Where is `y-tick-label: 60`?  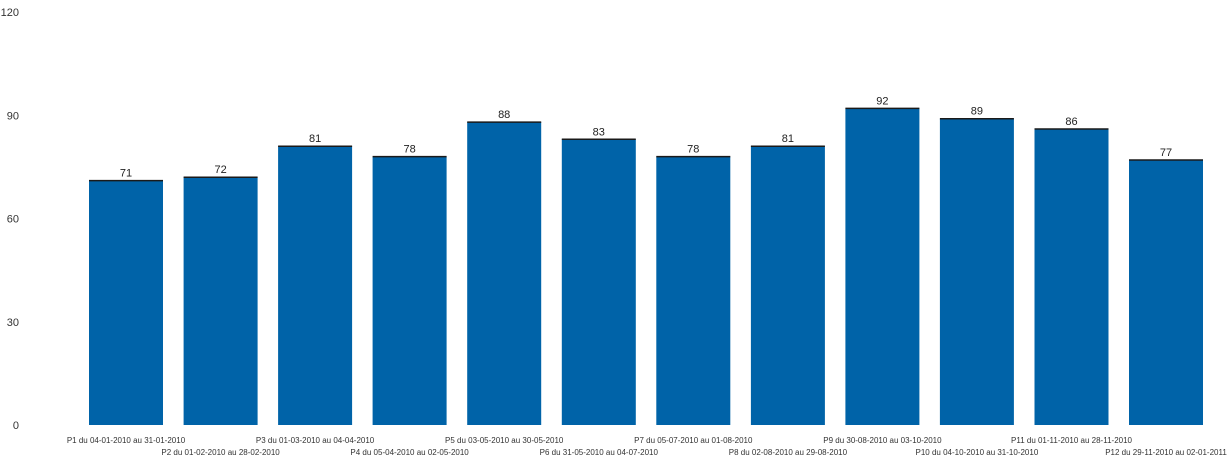
y-tick-label: 60 is located at coordinates (13, 220).